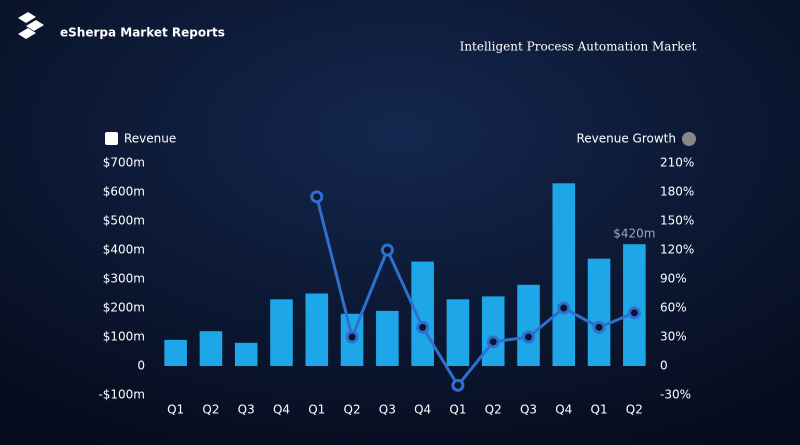 The width and height of the screenshot is (800, 445). I want to click on y-tick-label: $200m, so click(124, 308).